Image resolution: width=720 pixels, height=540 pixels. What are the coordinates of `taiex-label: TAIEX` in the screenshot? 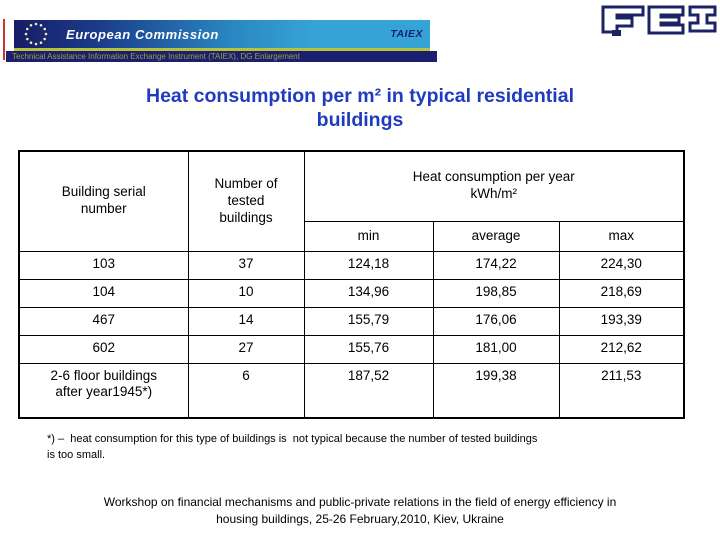 It's located at (406, 34).